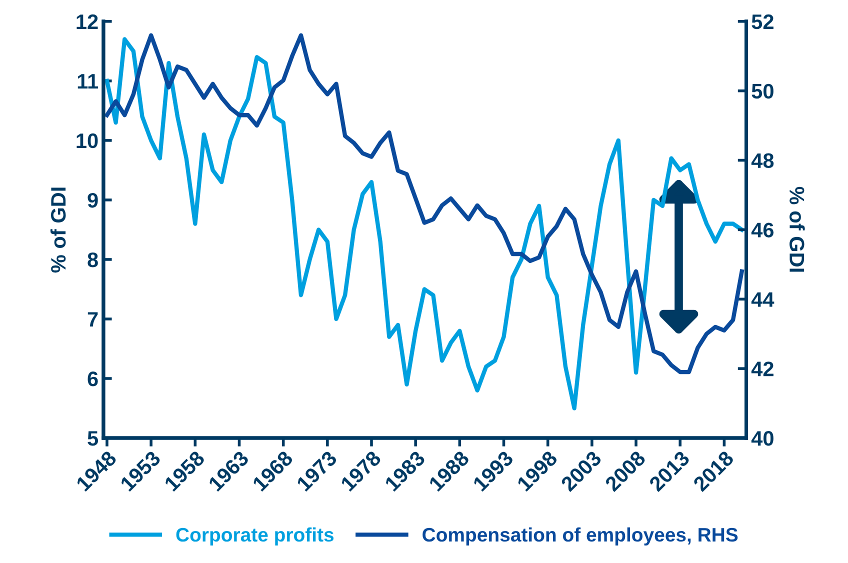 The image size is (848, 563). Describe the element at coordinates (763, 22) in the screenshot. I see `y2-tick-label: 52` at that location.